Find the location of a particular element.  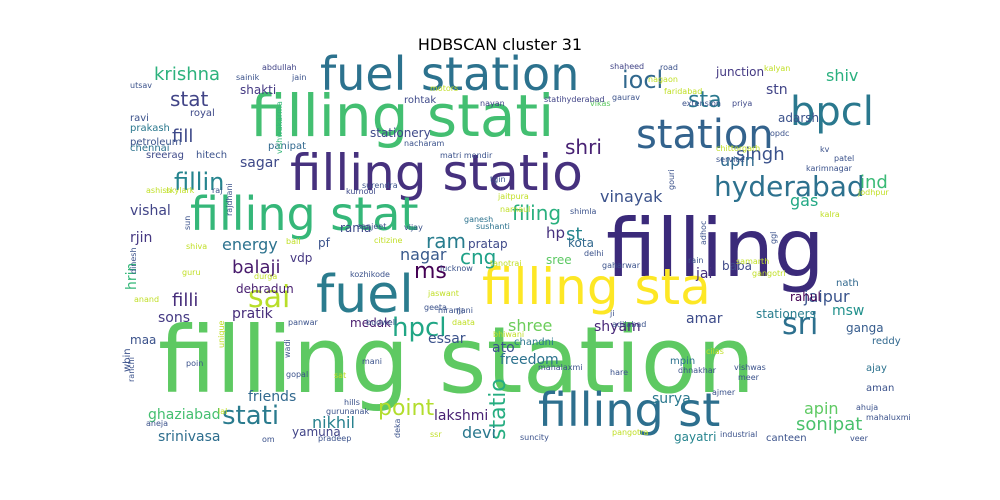

word-motors: motors is located at coordinates (444, 88).